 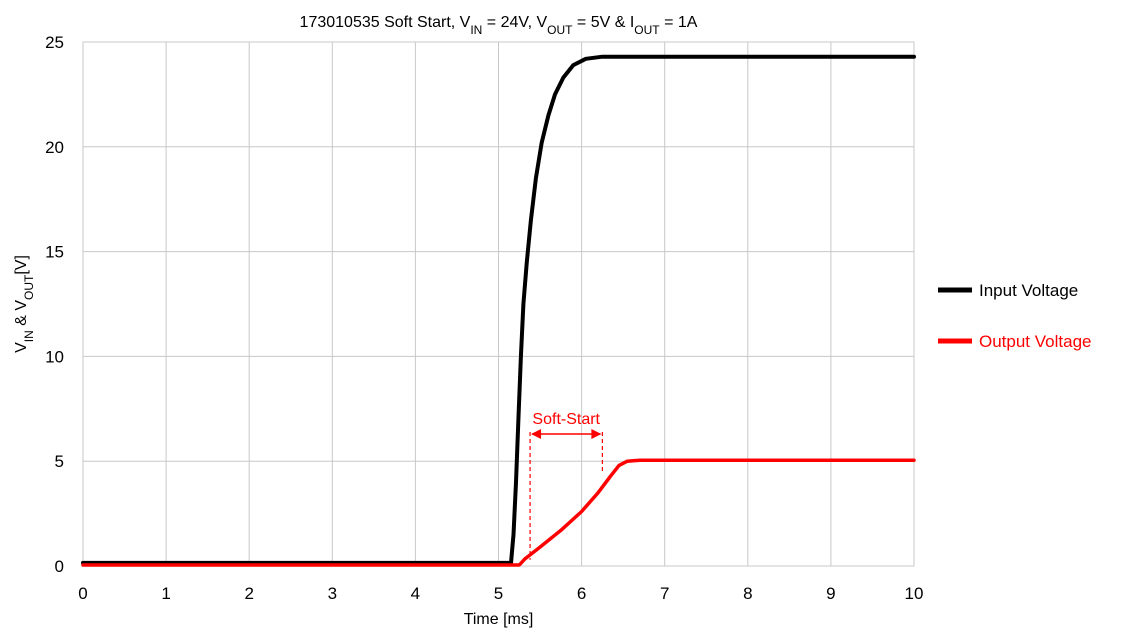 What do you see at coordinates (24, 304) in the screenshot?
I see `y-axis-title: VIN & VOUT[V]` at bounding box center [24, 304].